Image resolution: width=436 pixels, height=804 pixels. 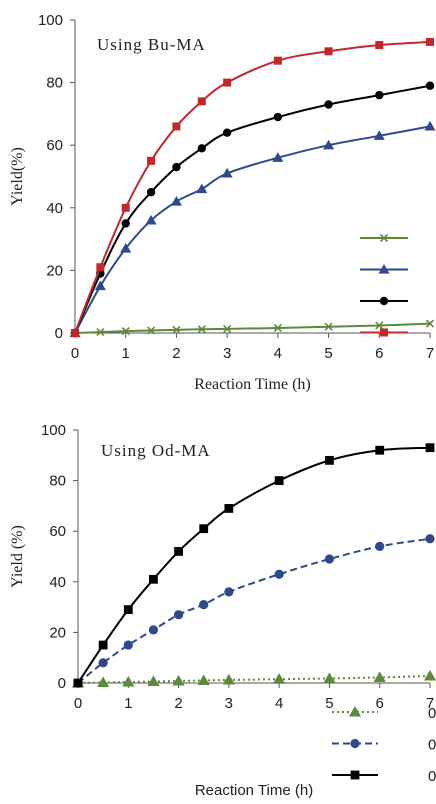 What do you see at coordinates (17, 556) in the screenshot?
I see `y-axis-label: Yield (%)` at bounding box center [17, 556].